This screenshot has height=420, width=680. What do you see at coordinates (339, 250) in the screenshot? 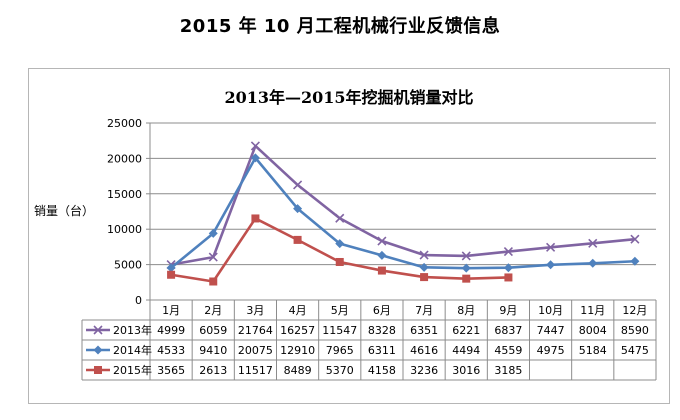
I see `series-line` at bounding box center [339, 250].